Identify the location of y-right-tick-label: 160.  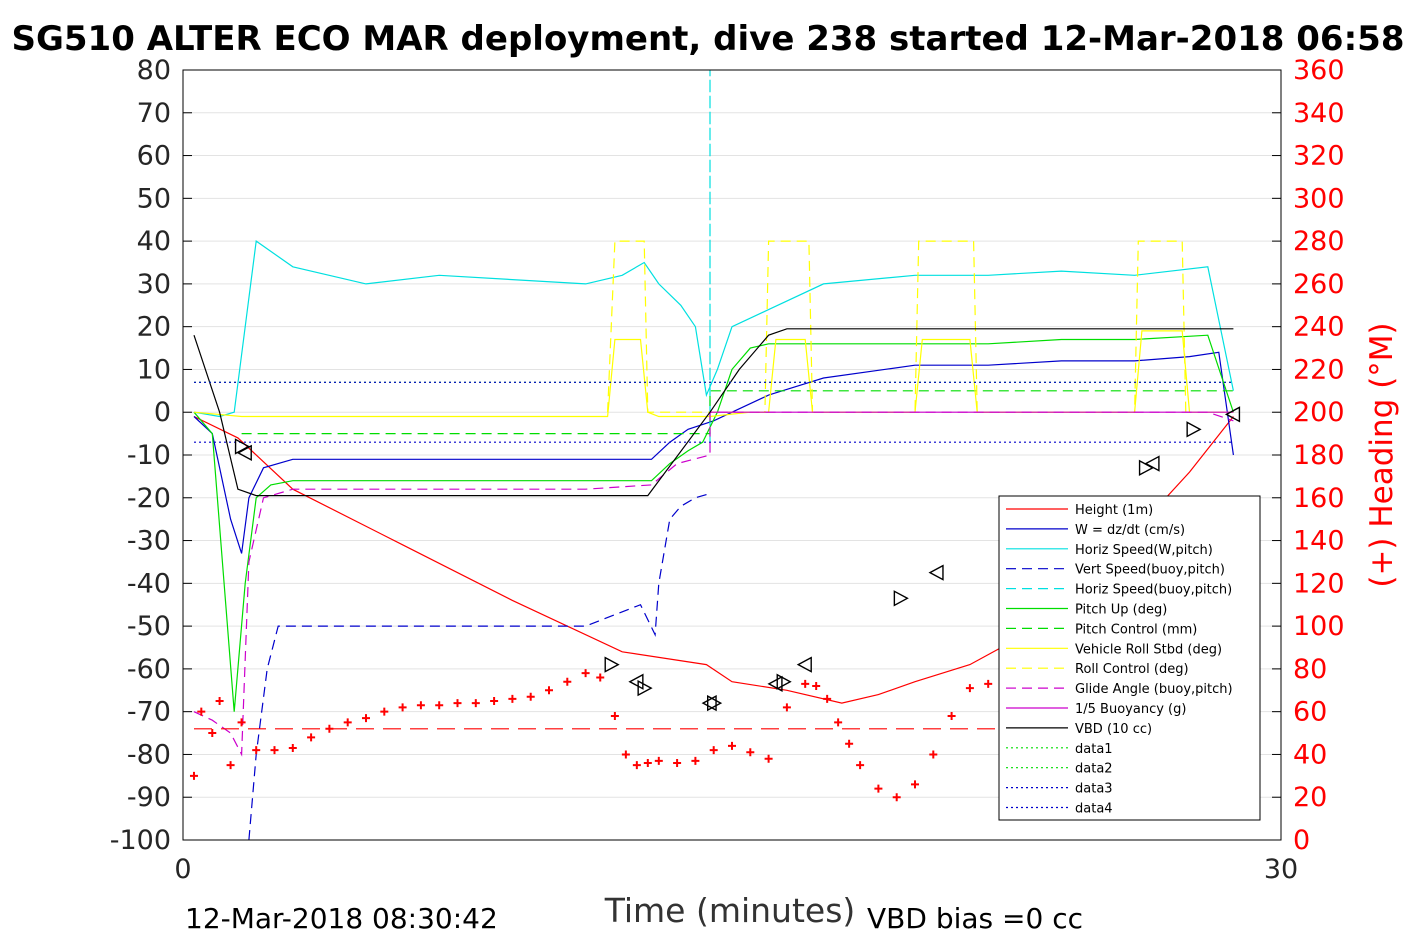
(1319, 498).